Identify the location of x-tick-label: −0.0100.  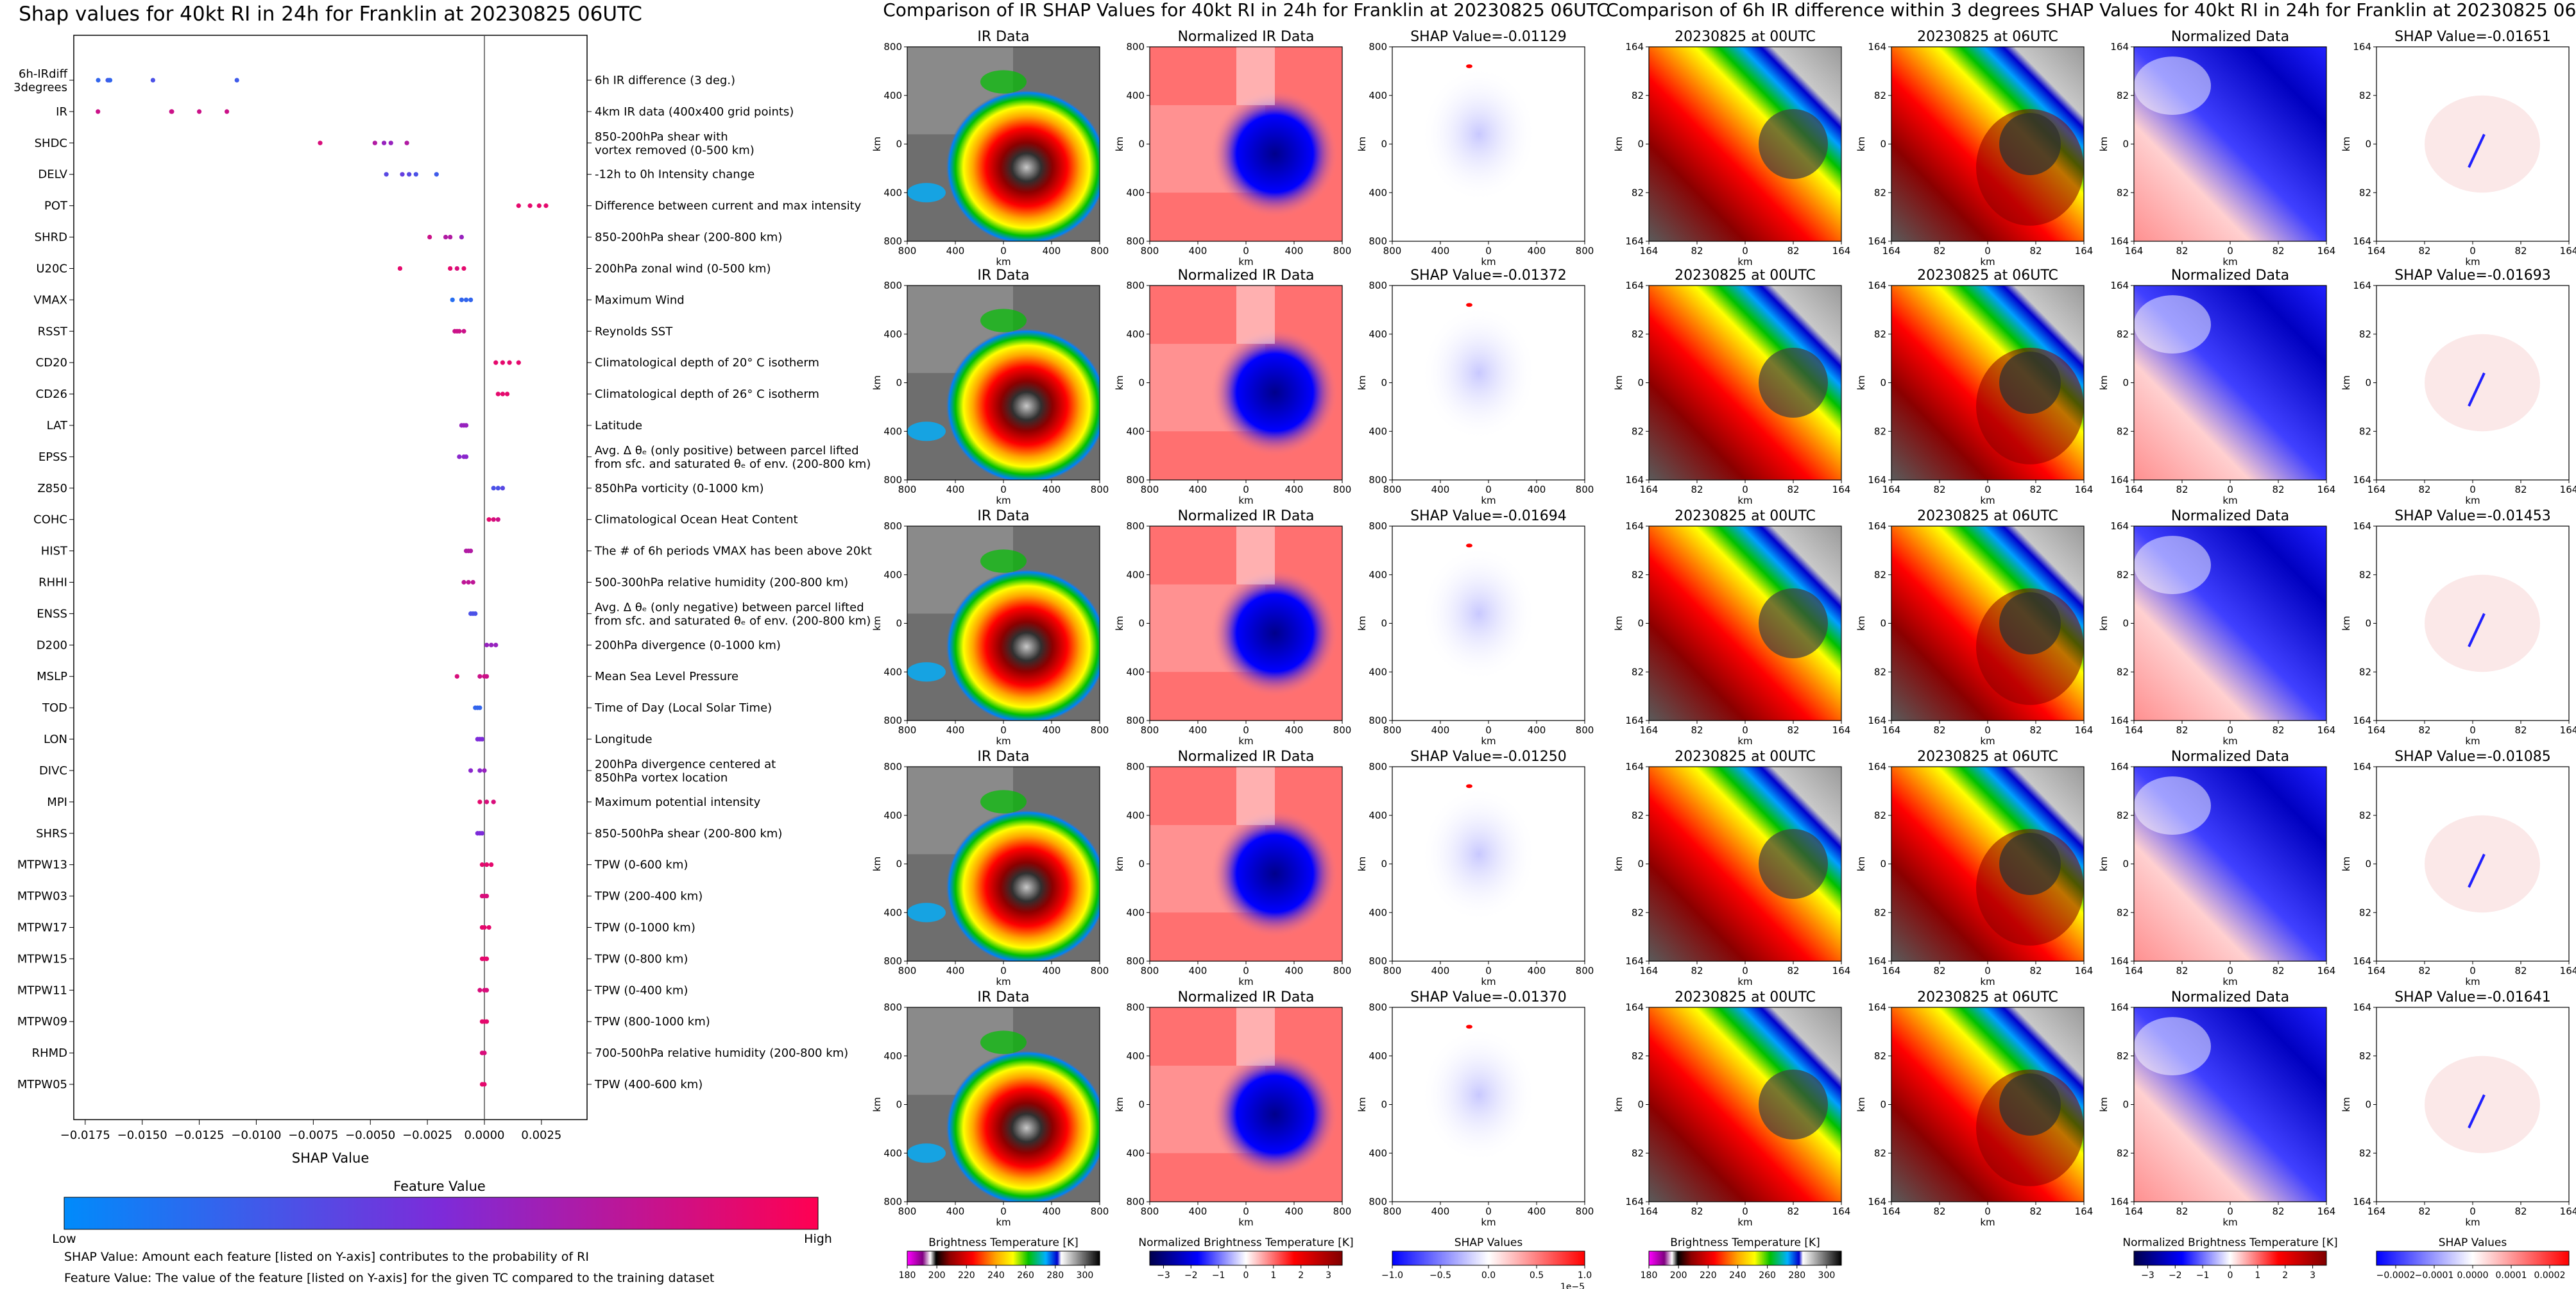
(256, 1136).